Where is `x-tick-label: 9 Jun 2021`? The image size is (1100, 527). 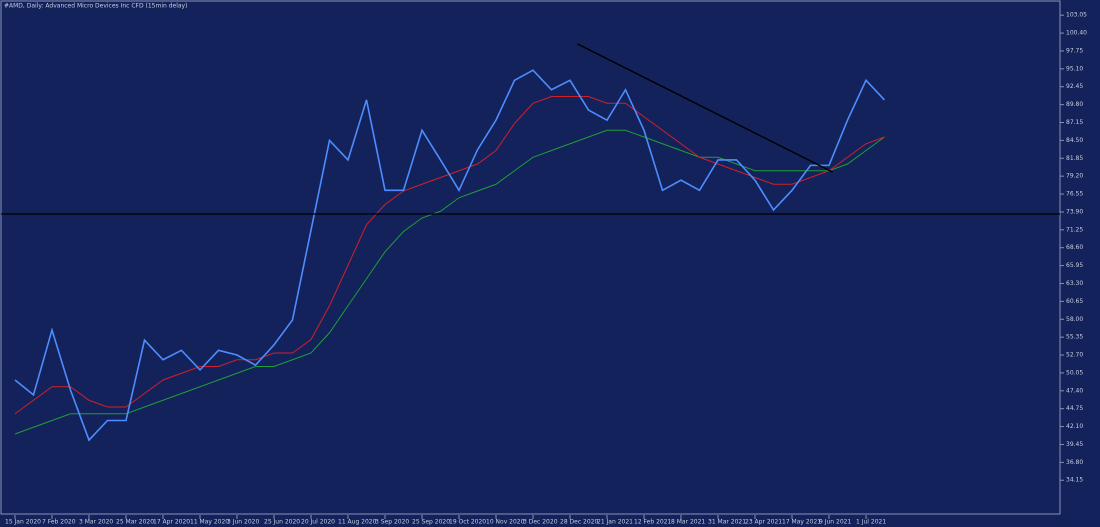 x-tick-label: 9 Jun 2021 is located at coordinates (835, 522).